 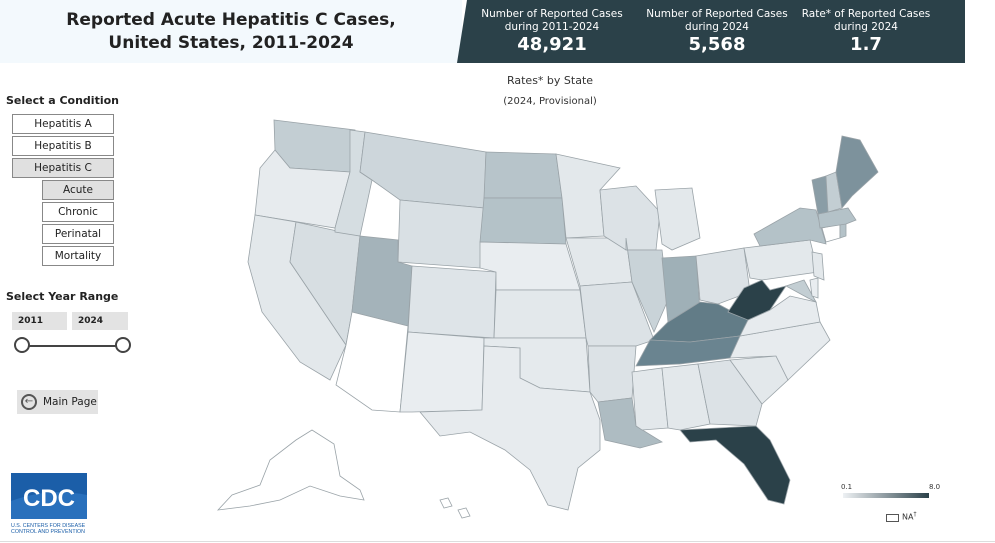 I want to click on legend-na-label: NA†, so click(x=909, y=516).